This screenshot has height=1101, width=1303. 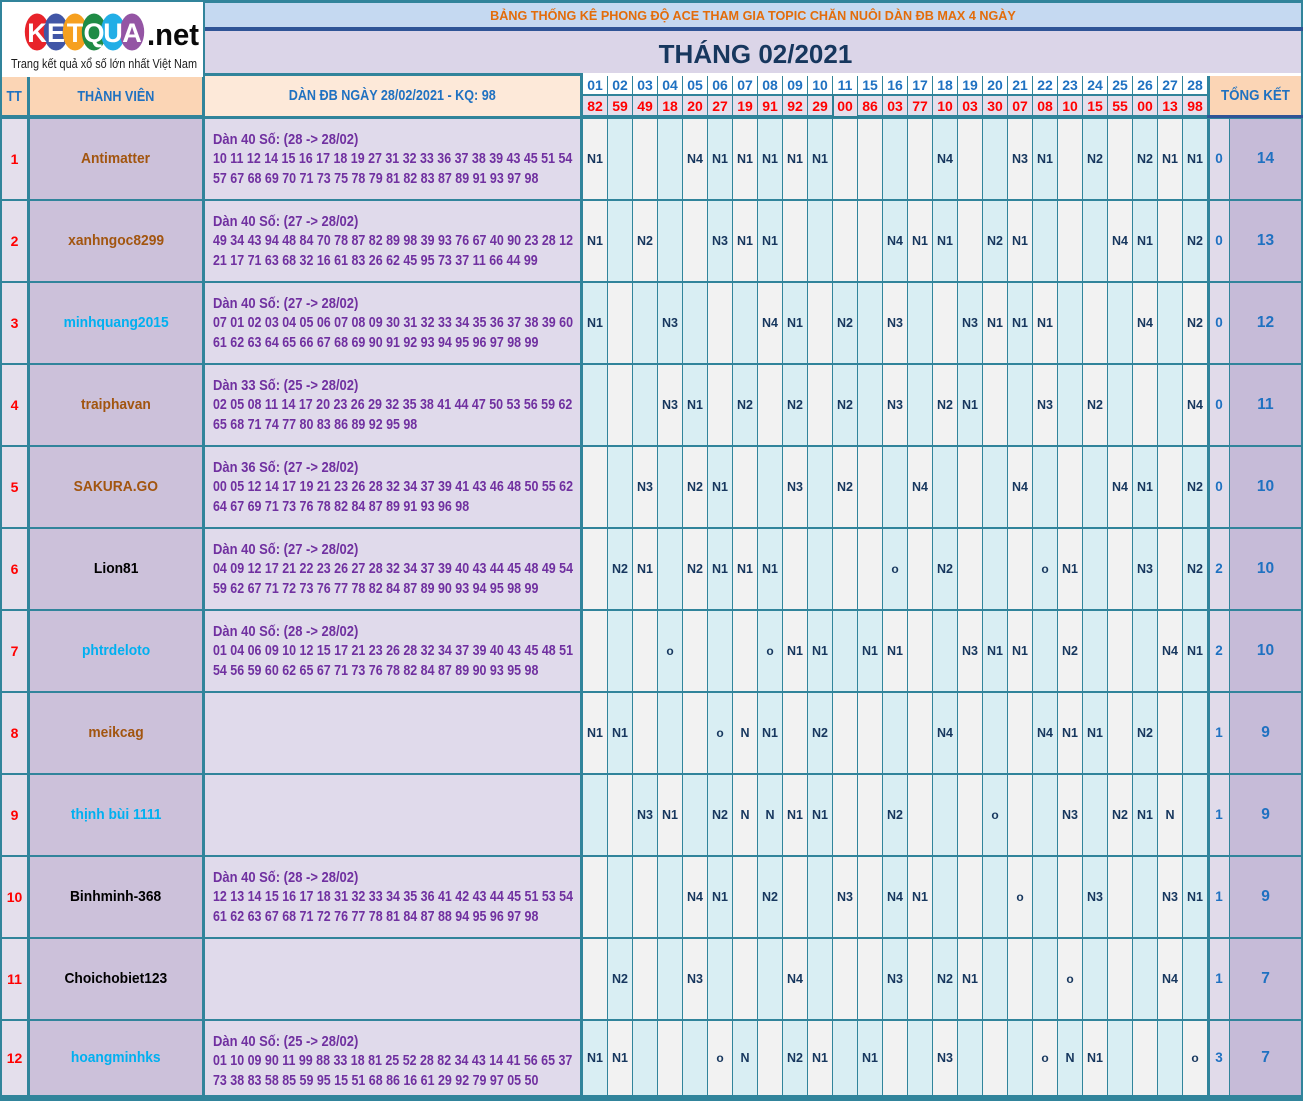 What do you see at coordinates (37, 33) in the screenshot?
I see `svg-text: K` at bounding box center [37, 33].